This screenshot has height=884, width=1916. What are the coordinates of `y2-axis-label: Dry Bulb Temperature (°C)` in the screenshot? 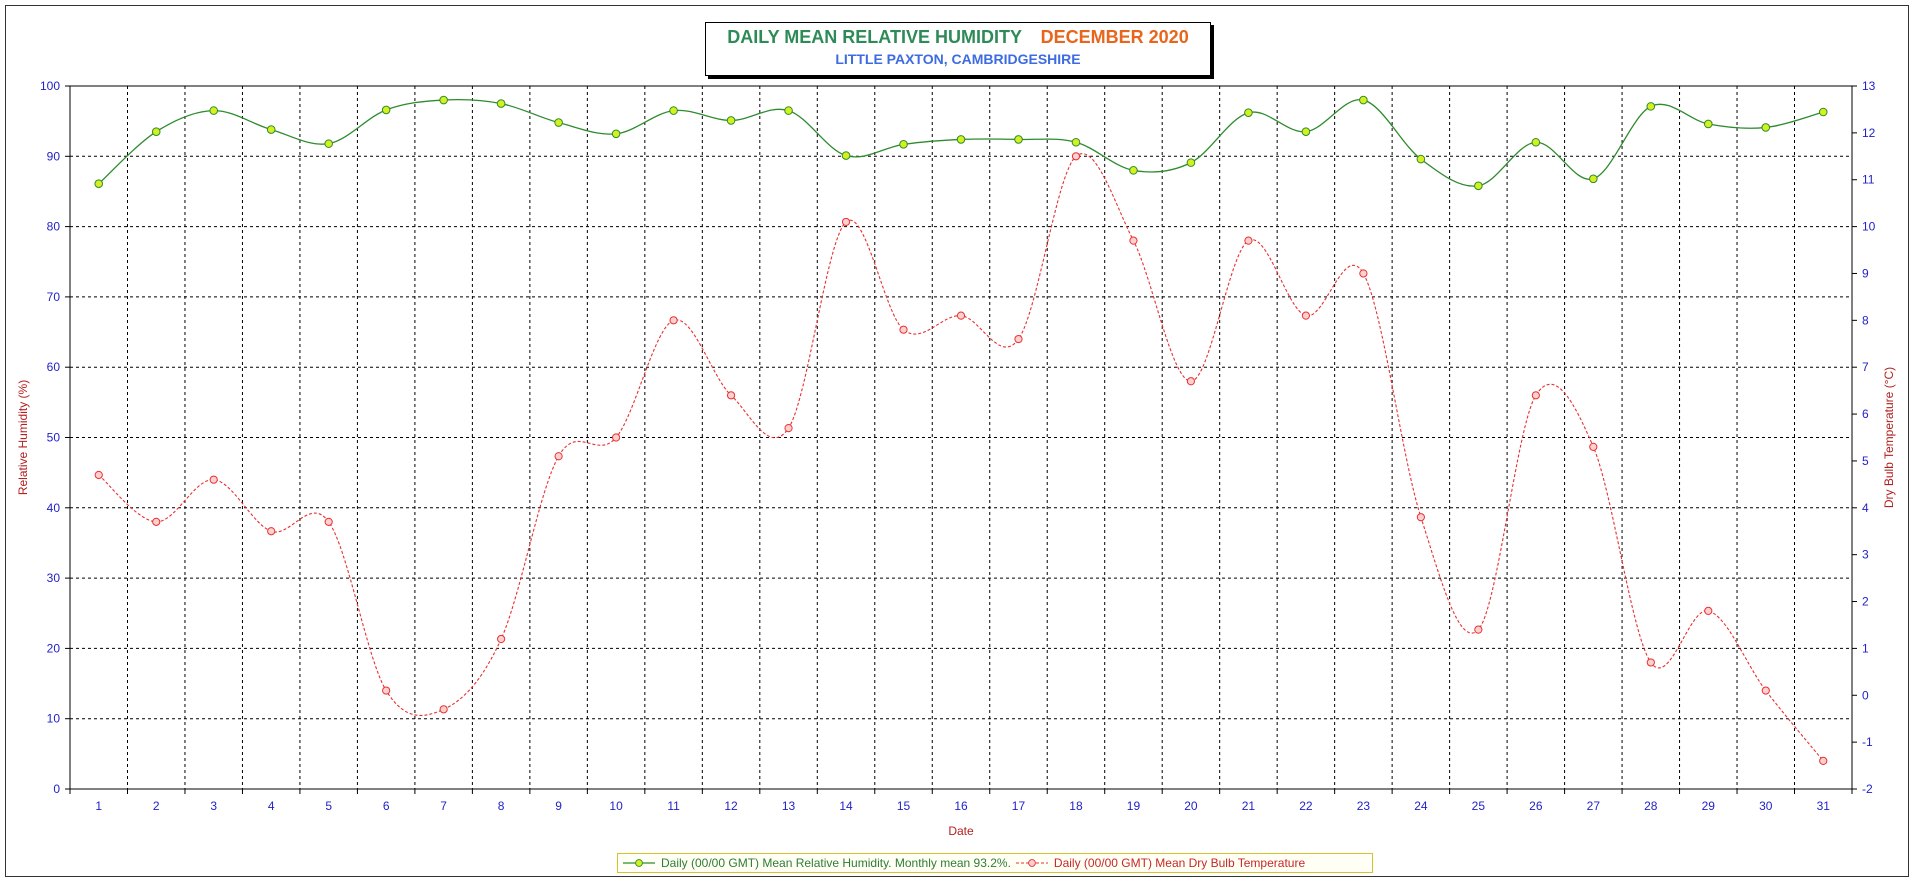 It's located at (1889, 437).